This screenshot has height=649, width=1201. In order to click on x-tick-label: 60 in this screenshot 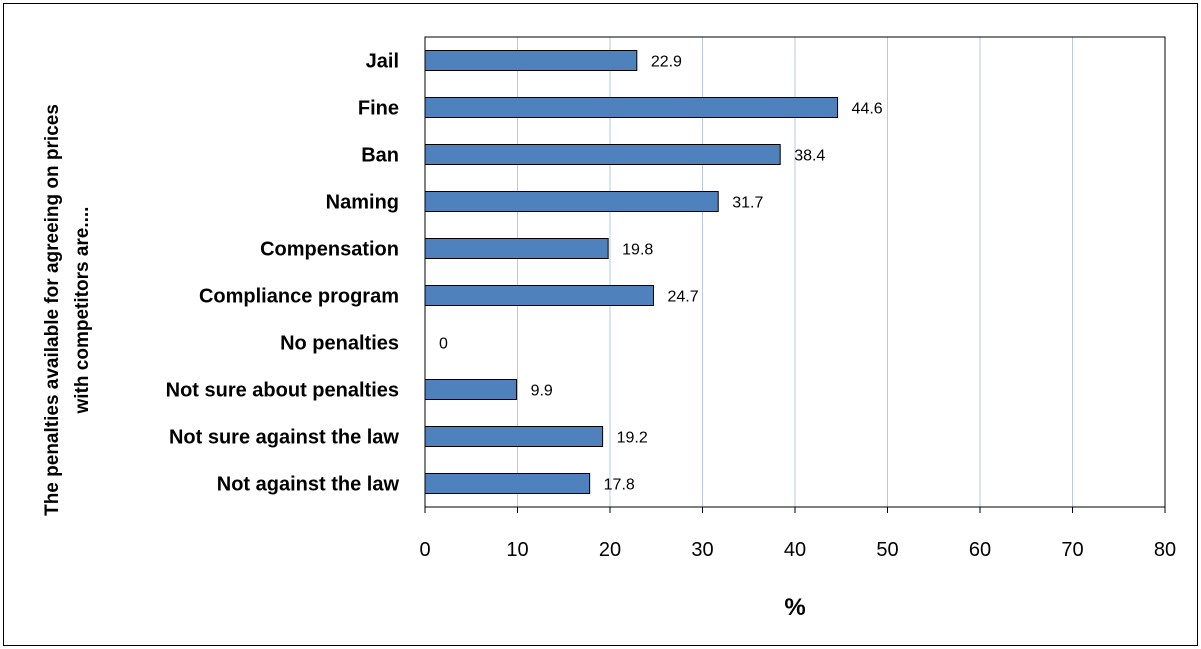, I will do `click(980, 550)`.